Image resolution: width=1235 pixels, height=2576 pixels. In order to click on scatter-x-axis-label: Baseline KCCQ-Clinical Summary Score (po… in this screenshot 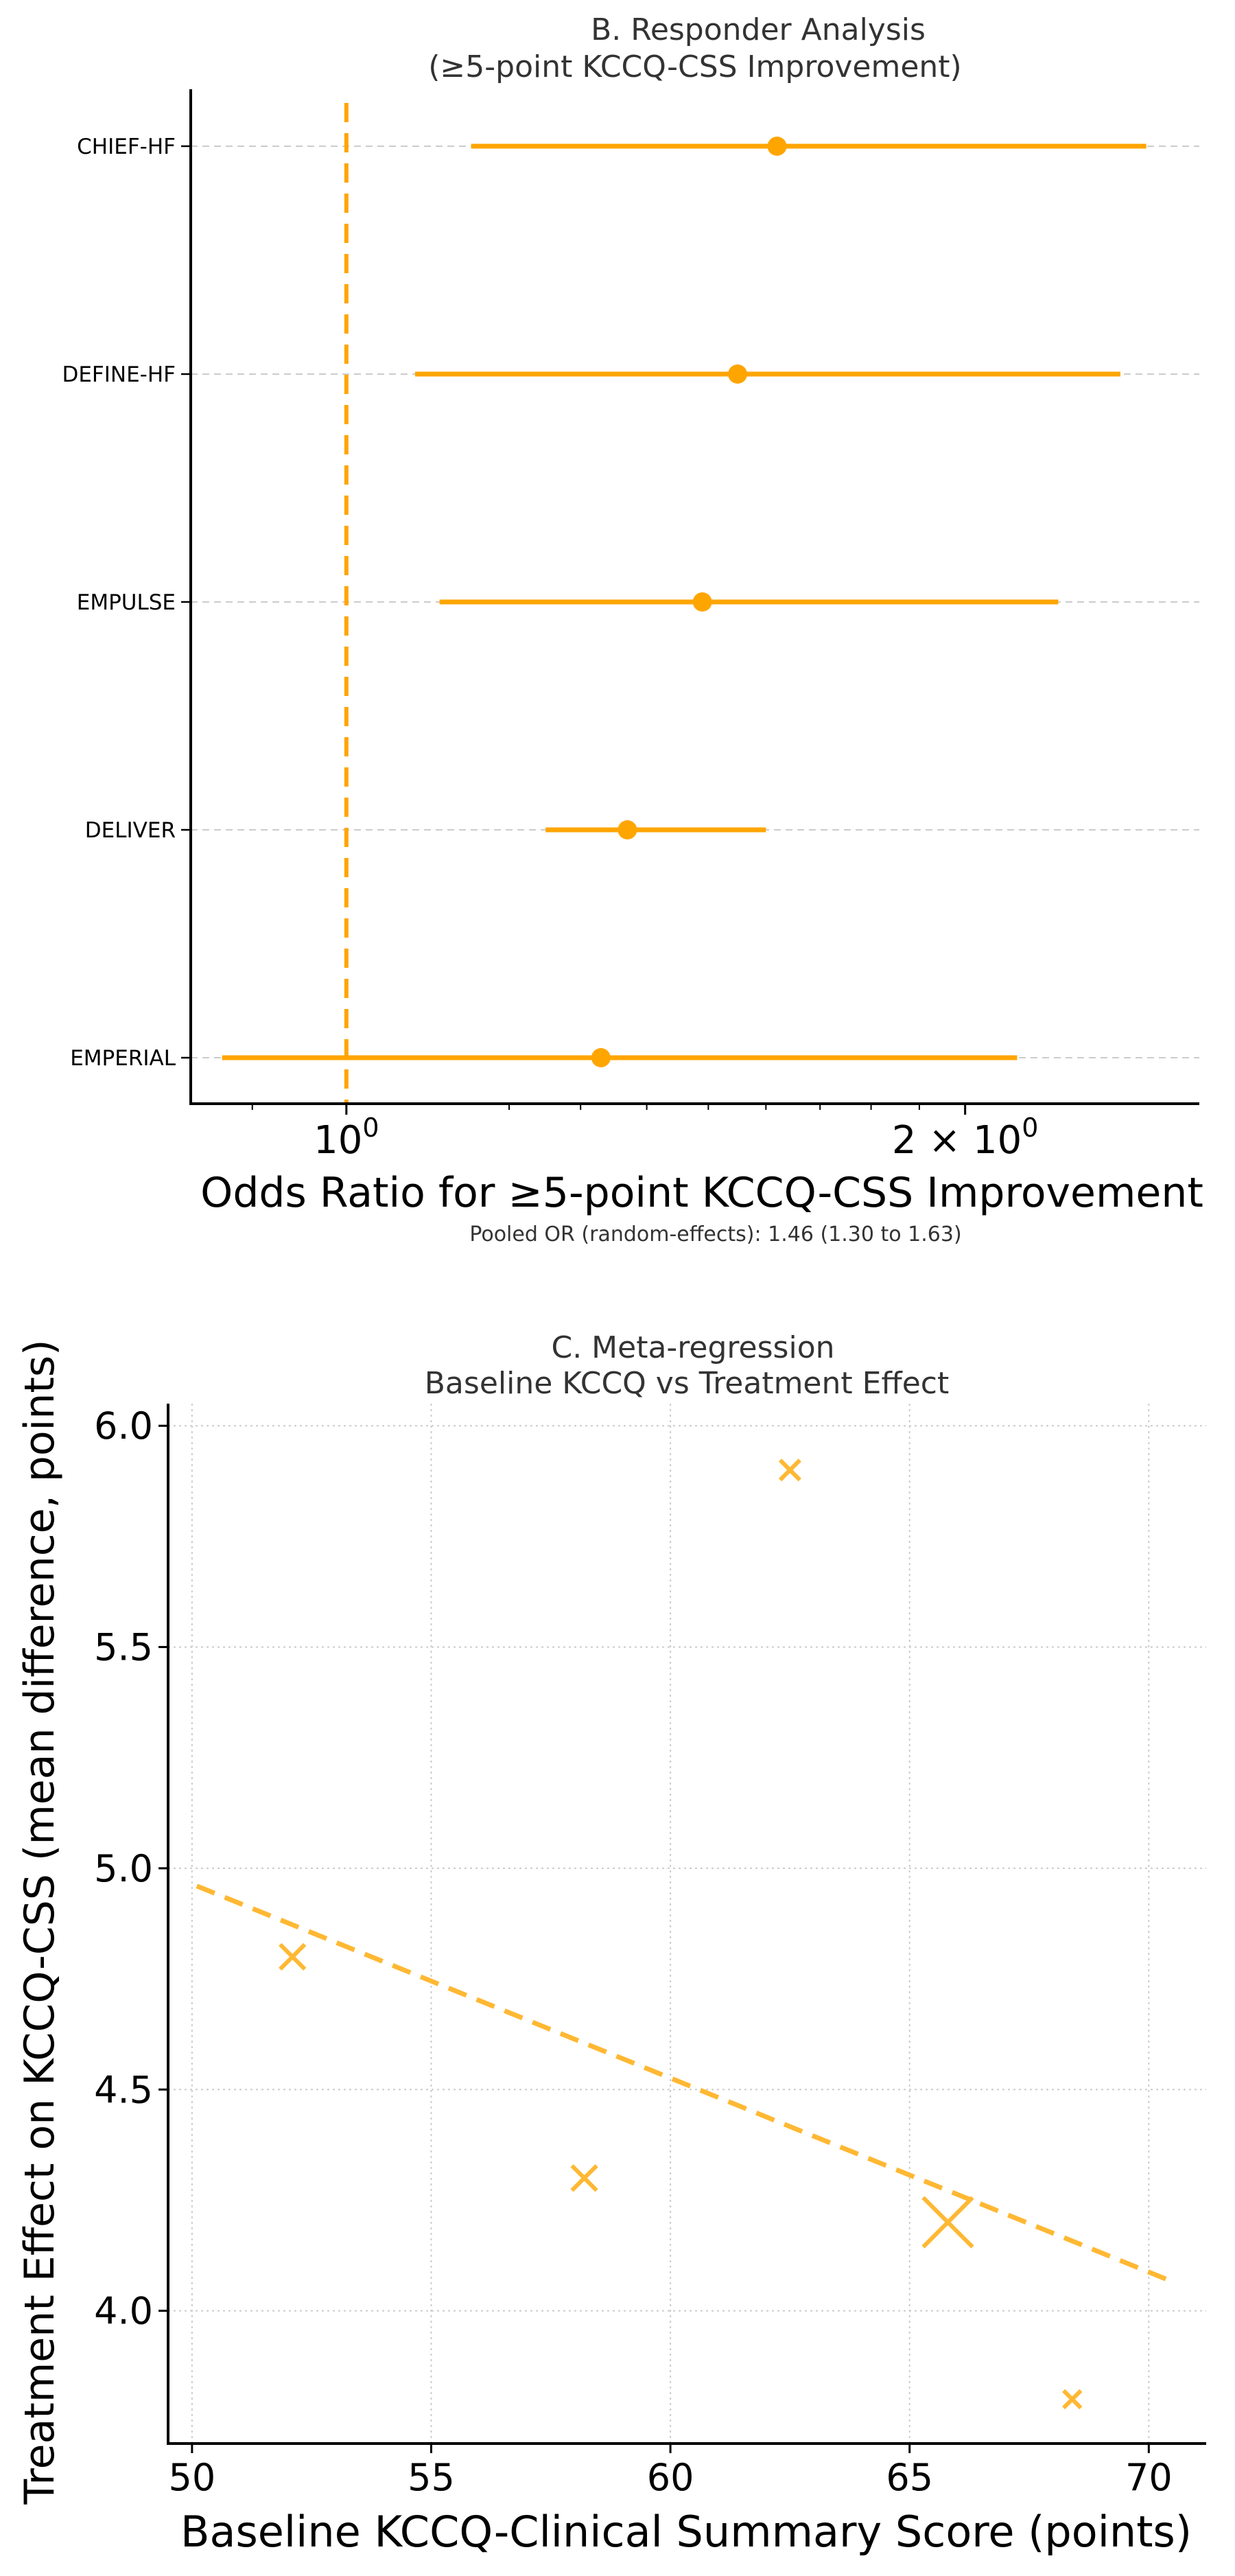, I will do `click(686, 2532)`.